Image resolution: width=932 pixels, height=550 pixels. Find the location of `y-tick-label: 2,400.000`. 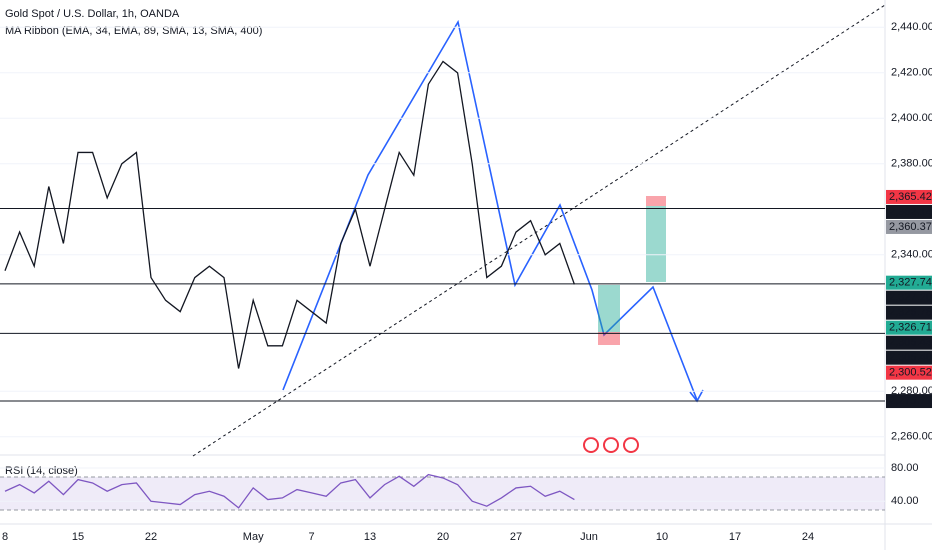

y-tick-label: 2,400.000 is located at coordinates (911, 118).